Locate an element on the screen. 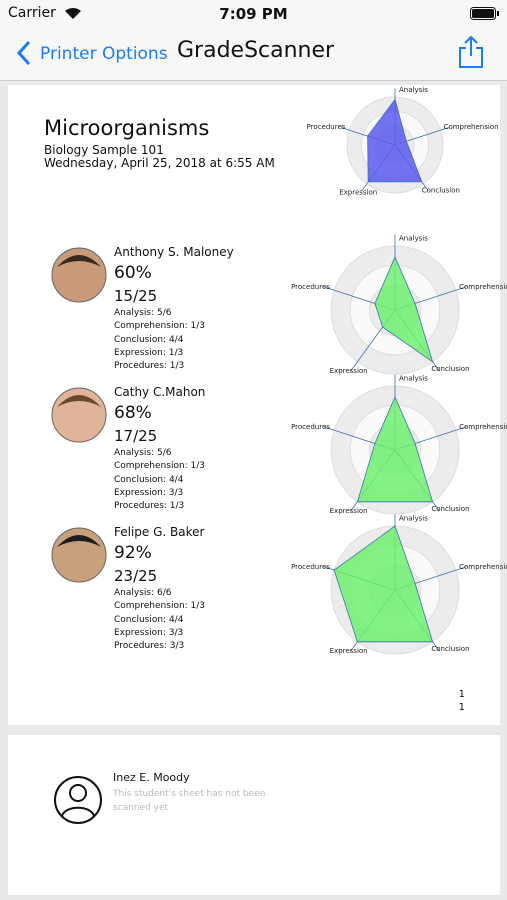 This screenshot has width=507, height=900. battery-icon is located at coordinates (484, 13).